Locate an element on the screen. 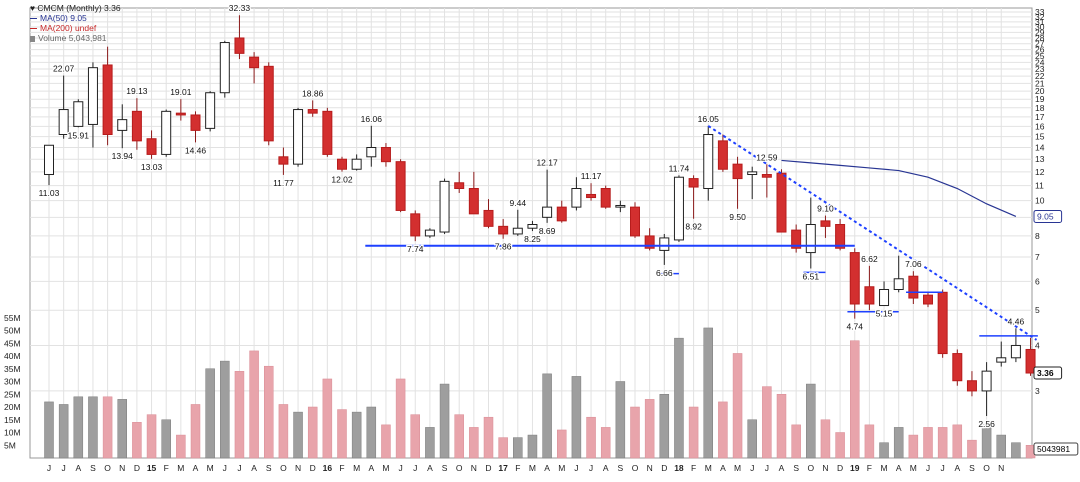 This screenshot has height=482, width=1080. price-annotation: 18.86 is located at coordinates (313, 93).